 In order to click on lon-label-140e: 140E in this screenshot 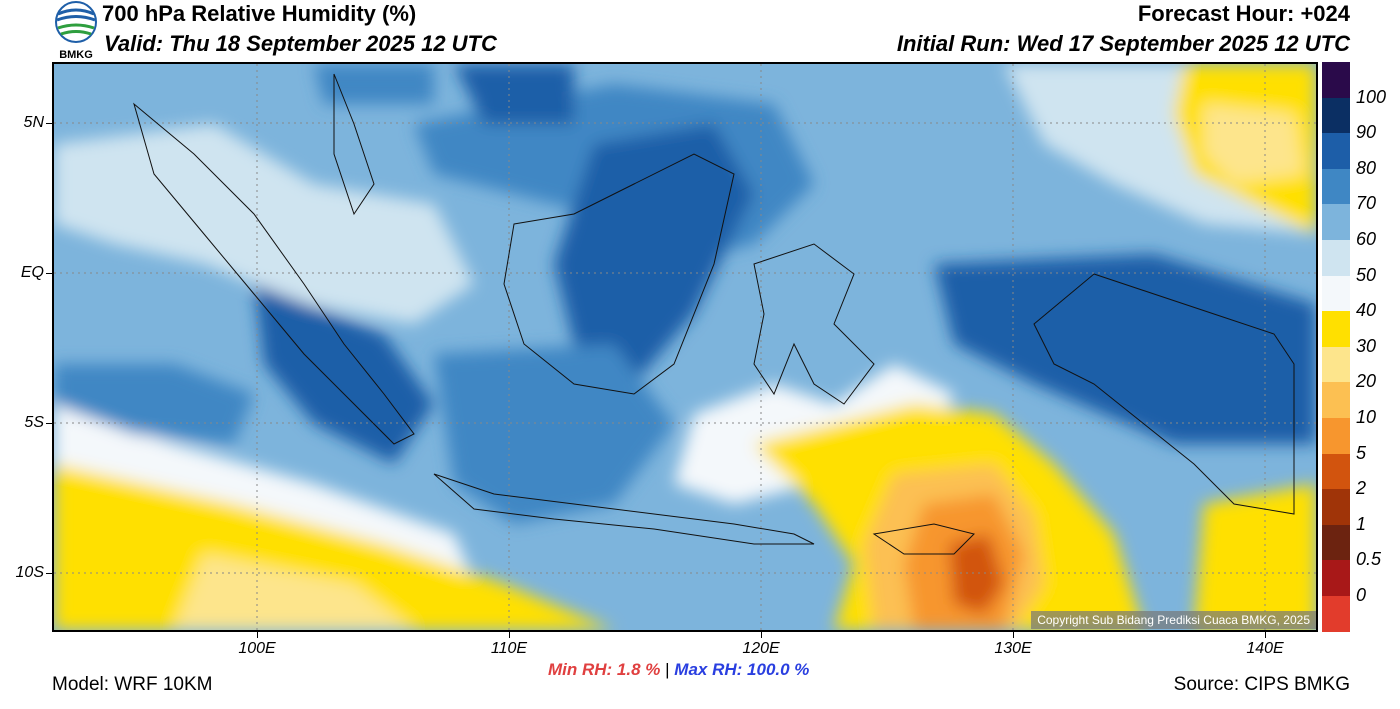, I will do `click(1265, 648)`.